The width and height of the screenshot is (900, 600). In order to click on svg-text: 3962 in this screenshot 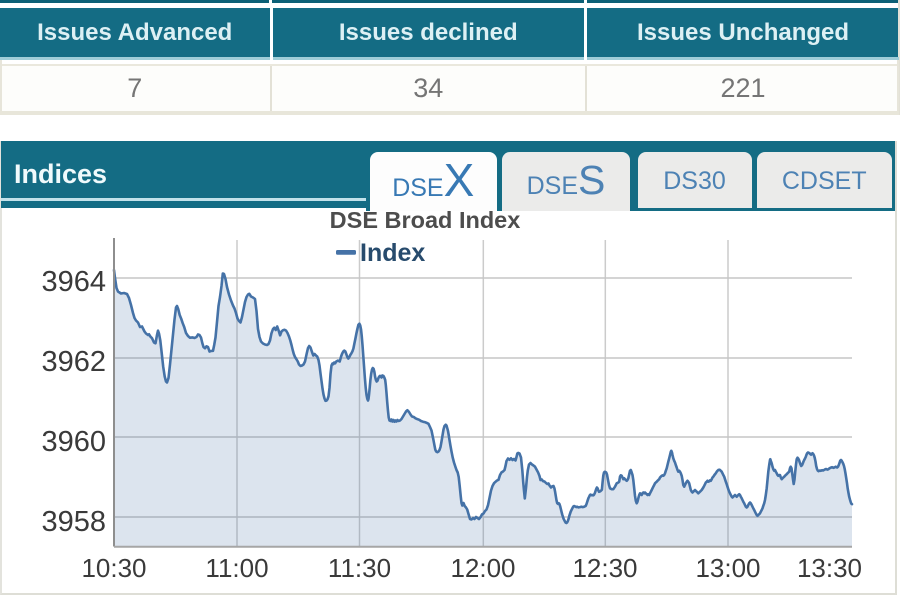, I will do `click(73, 362)`.